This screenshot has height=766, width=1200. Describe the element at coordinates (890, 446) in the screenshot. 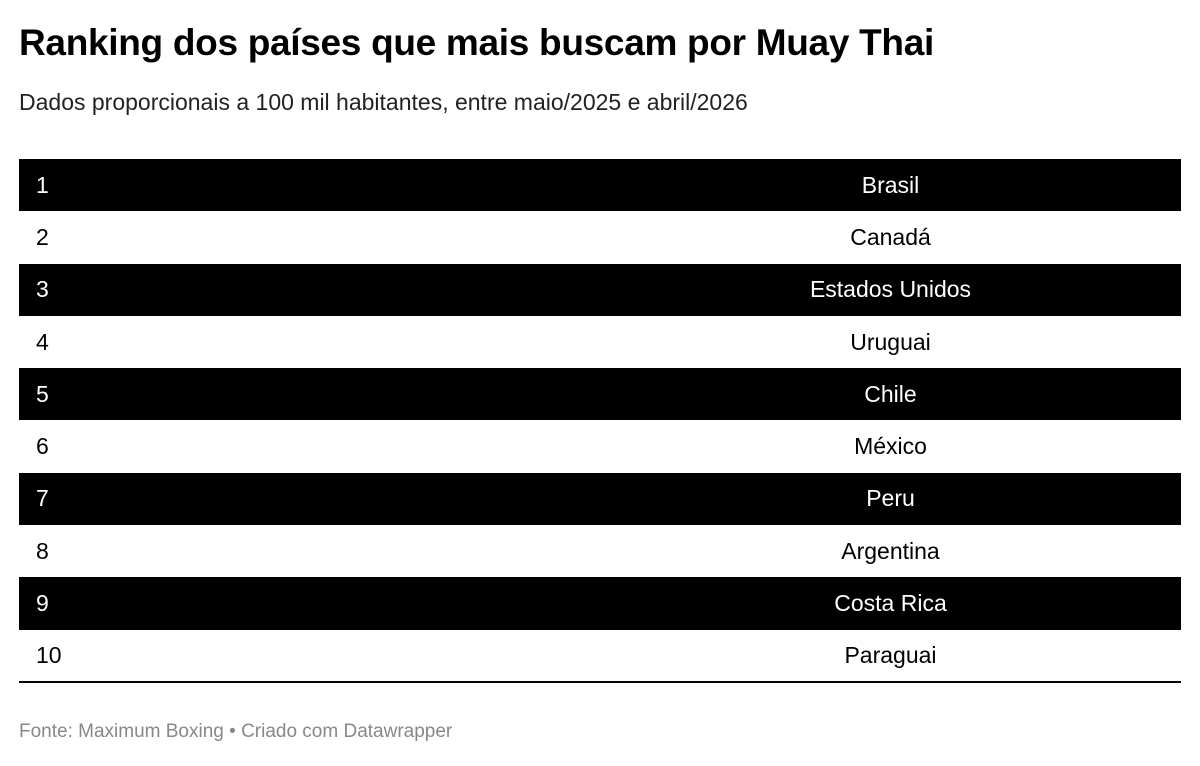

I see `country-cell: México` at that location.